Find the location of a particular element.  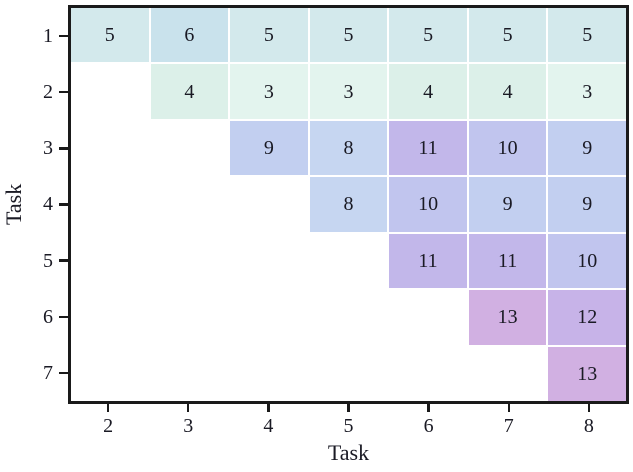

y-tick: 6 is located at coordinates (34, 317).